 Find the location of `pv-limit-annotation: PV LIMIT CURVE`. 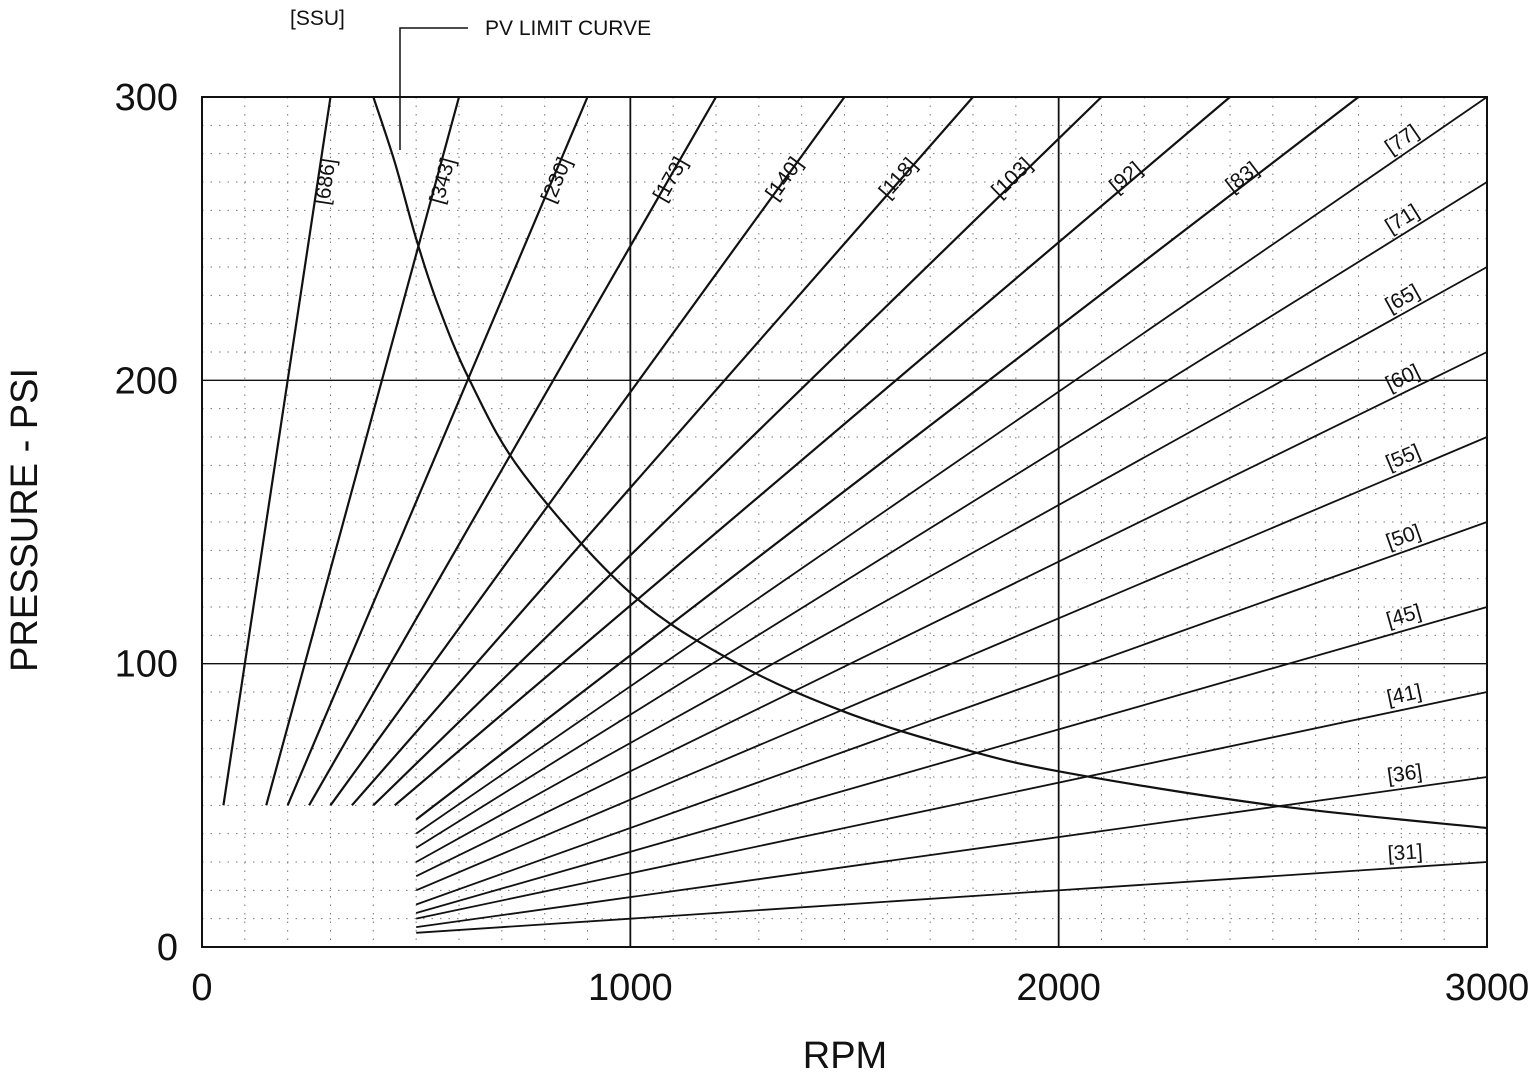

pv-limit-annotation: PV LIMIT CURVE is located at coordinates (568, 28).